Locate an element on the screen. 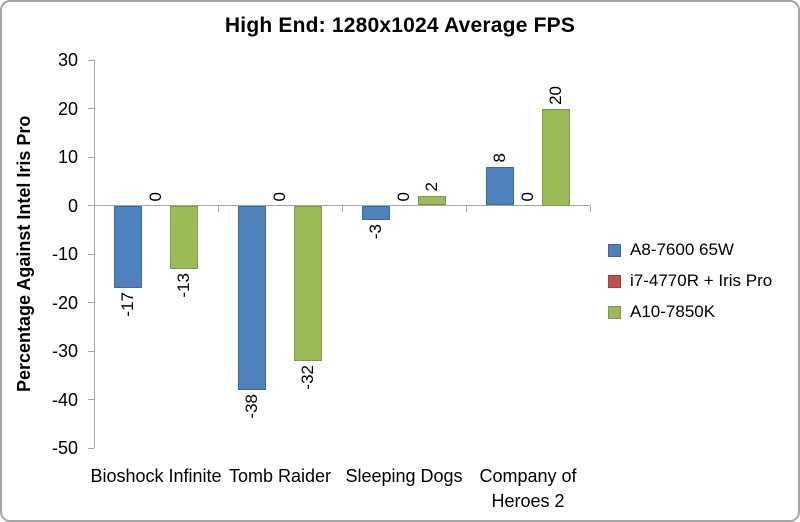 This screenshot has height=522, width=800. data-label: -32 is located at coordinates (307, 377).